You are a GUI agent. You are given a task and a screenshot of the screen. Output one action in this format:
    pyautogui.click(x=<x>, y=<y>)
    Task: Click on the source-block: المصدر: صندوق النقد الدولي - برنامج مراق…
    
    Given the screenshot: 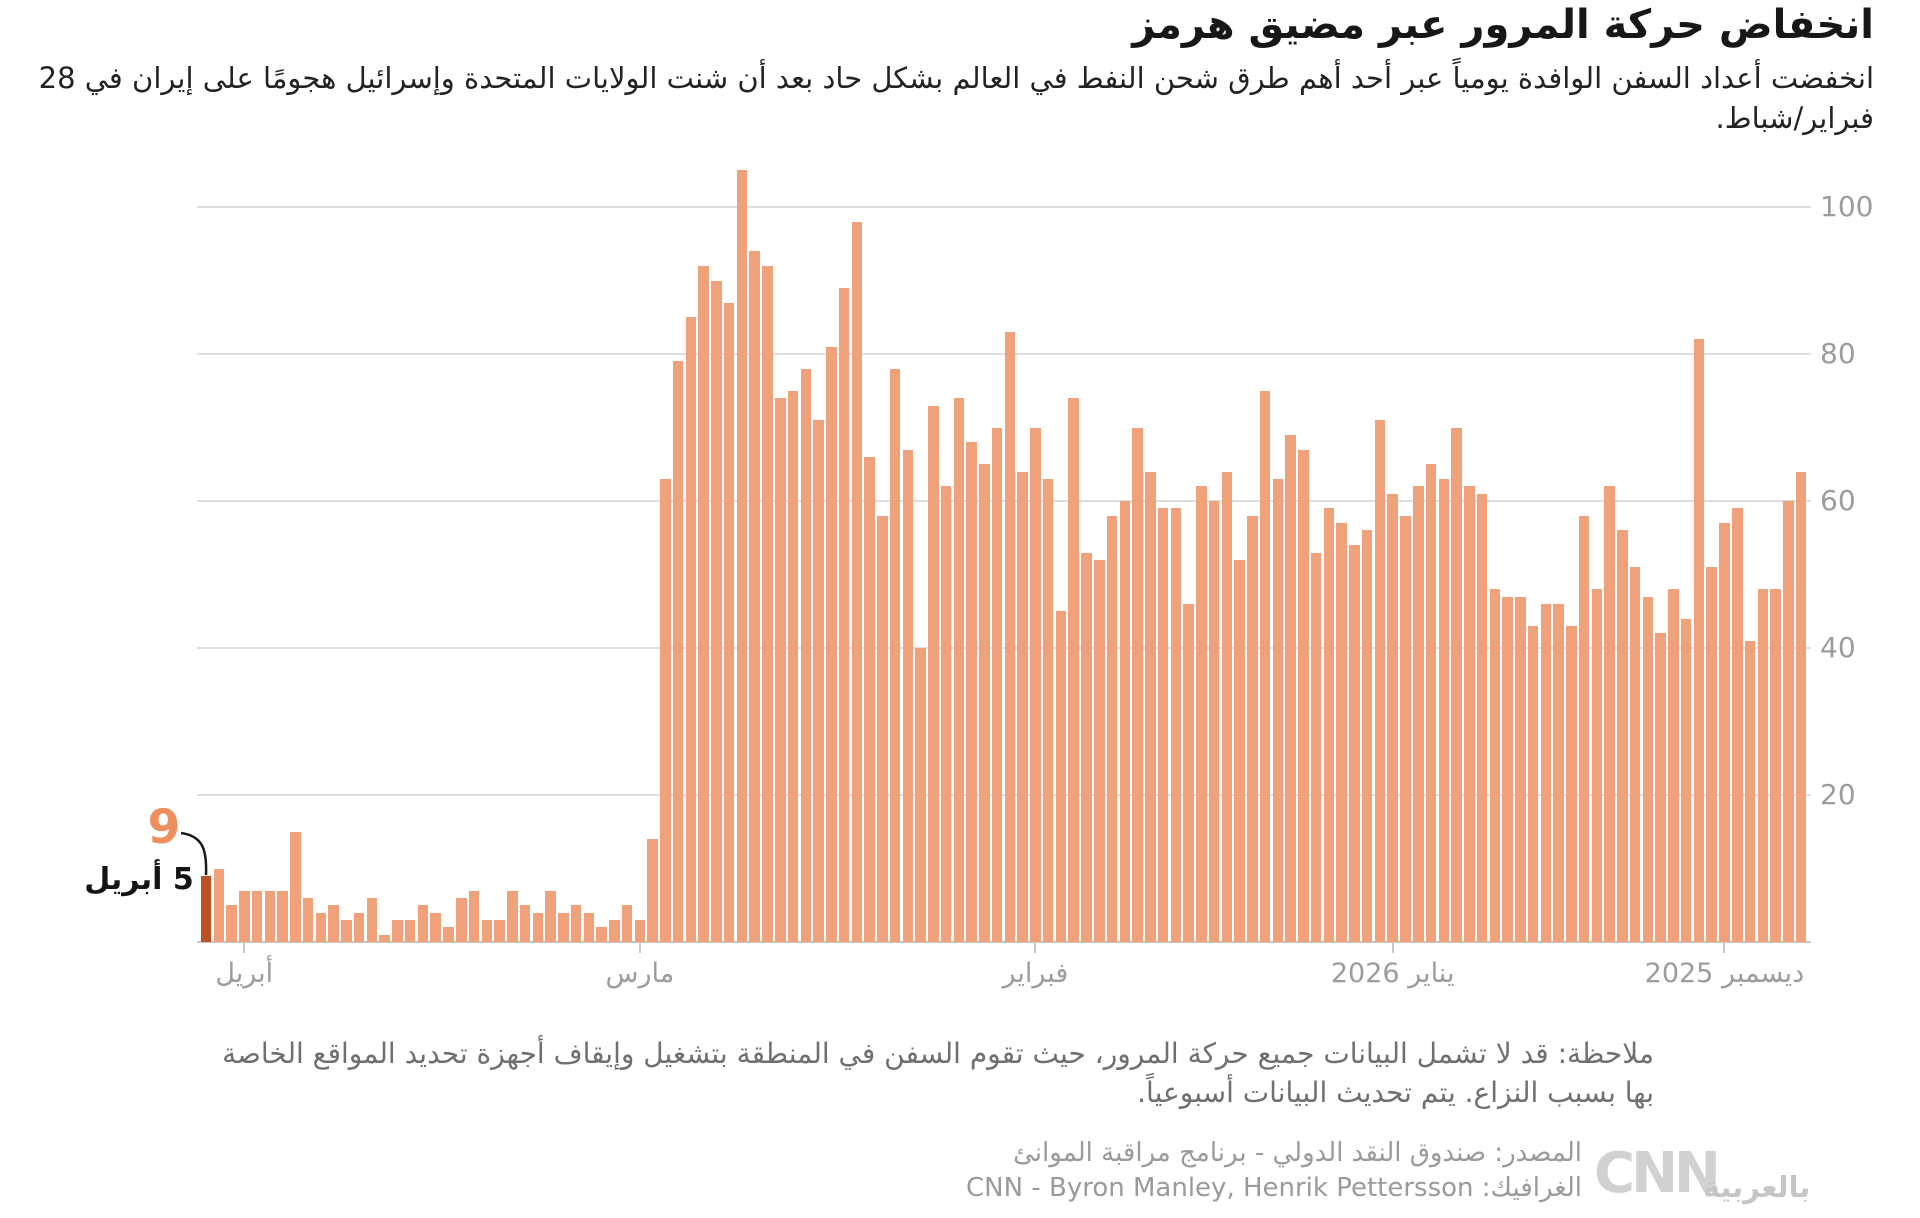 What is the action you would take?
    pyautogui.click(x=1274, y=1171)
    